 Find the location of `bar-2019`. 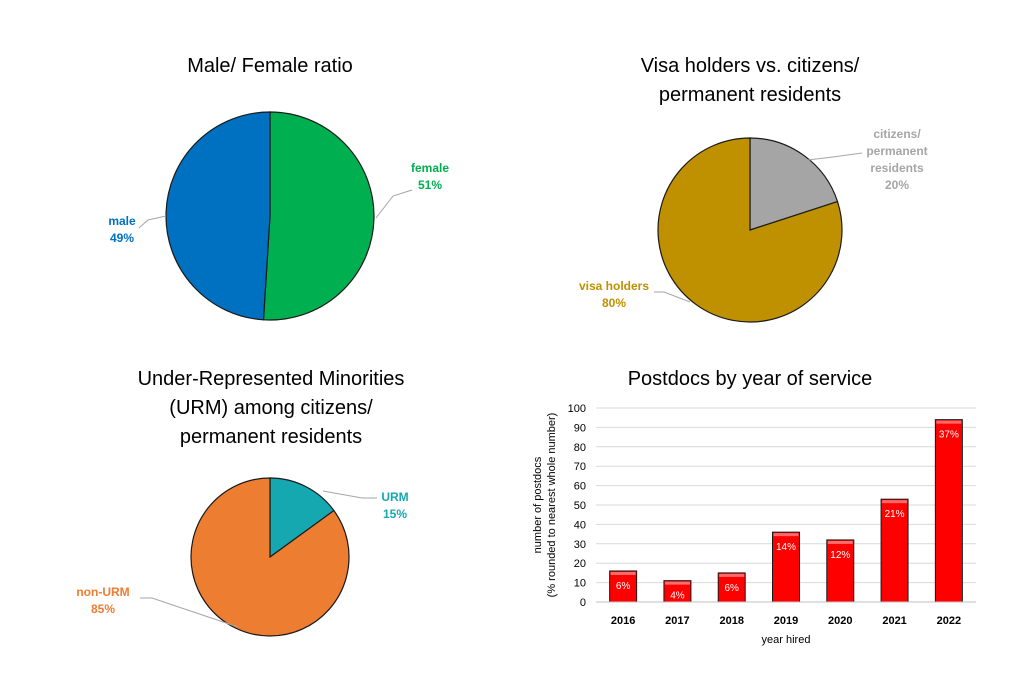

bar-2019 is located at coordinates (786, 567).